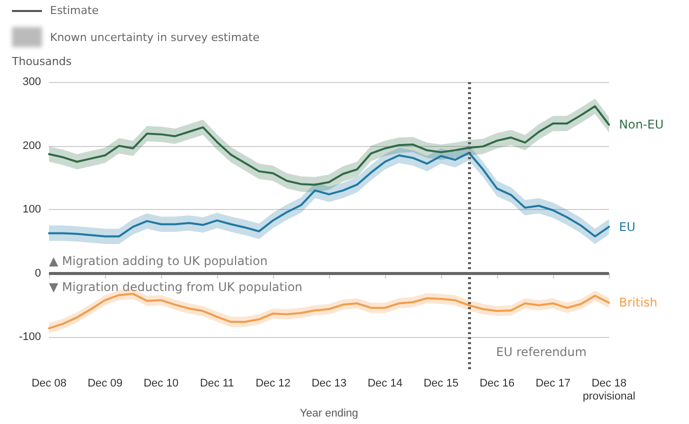 The height and width of the screenshot is (424, 689). Describe the element at coordinates (329, 414) in the screenshot. I see `x-axis-title: Year ending` at that location.